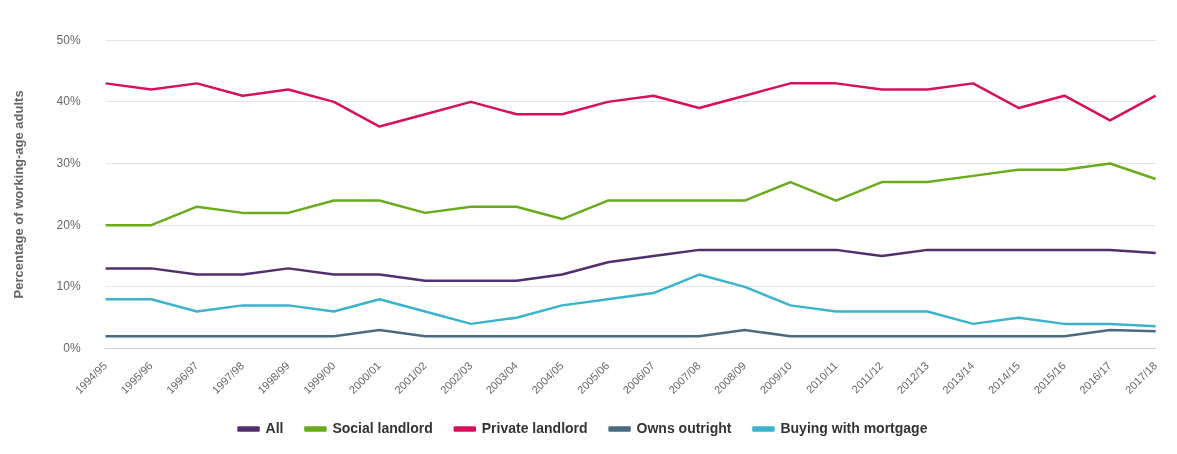 The image size is (1177, 454). Describe the element at coordinates (72, 347) in the screenshot. I see `y-tick-label: 0%` at that location.